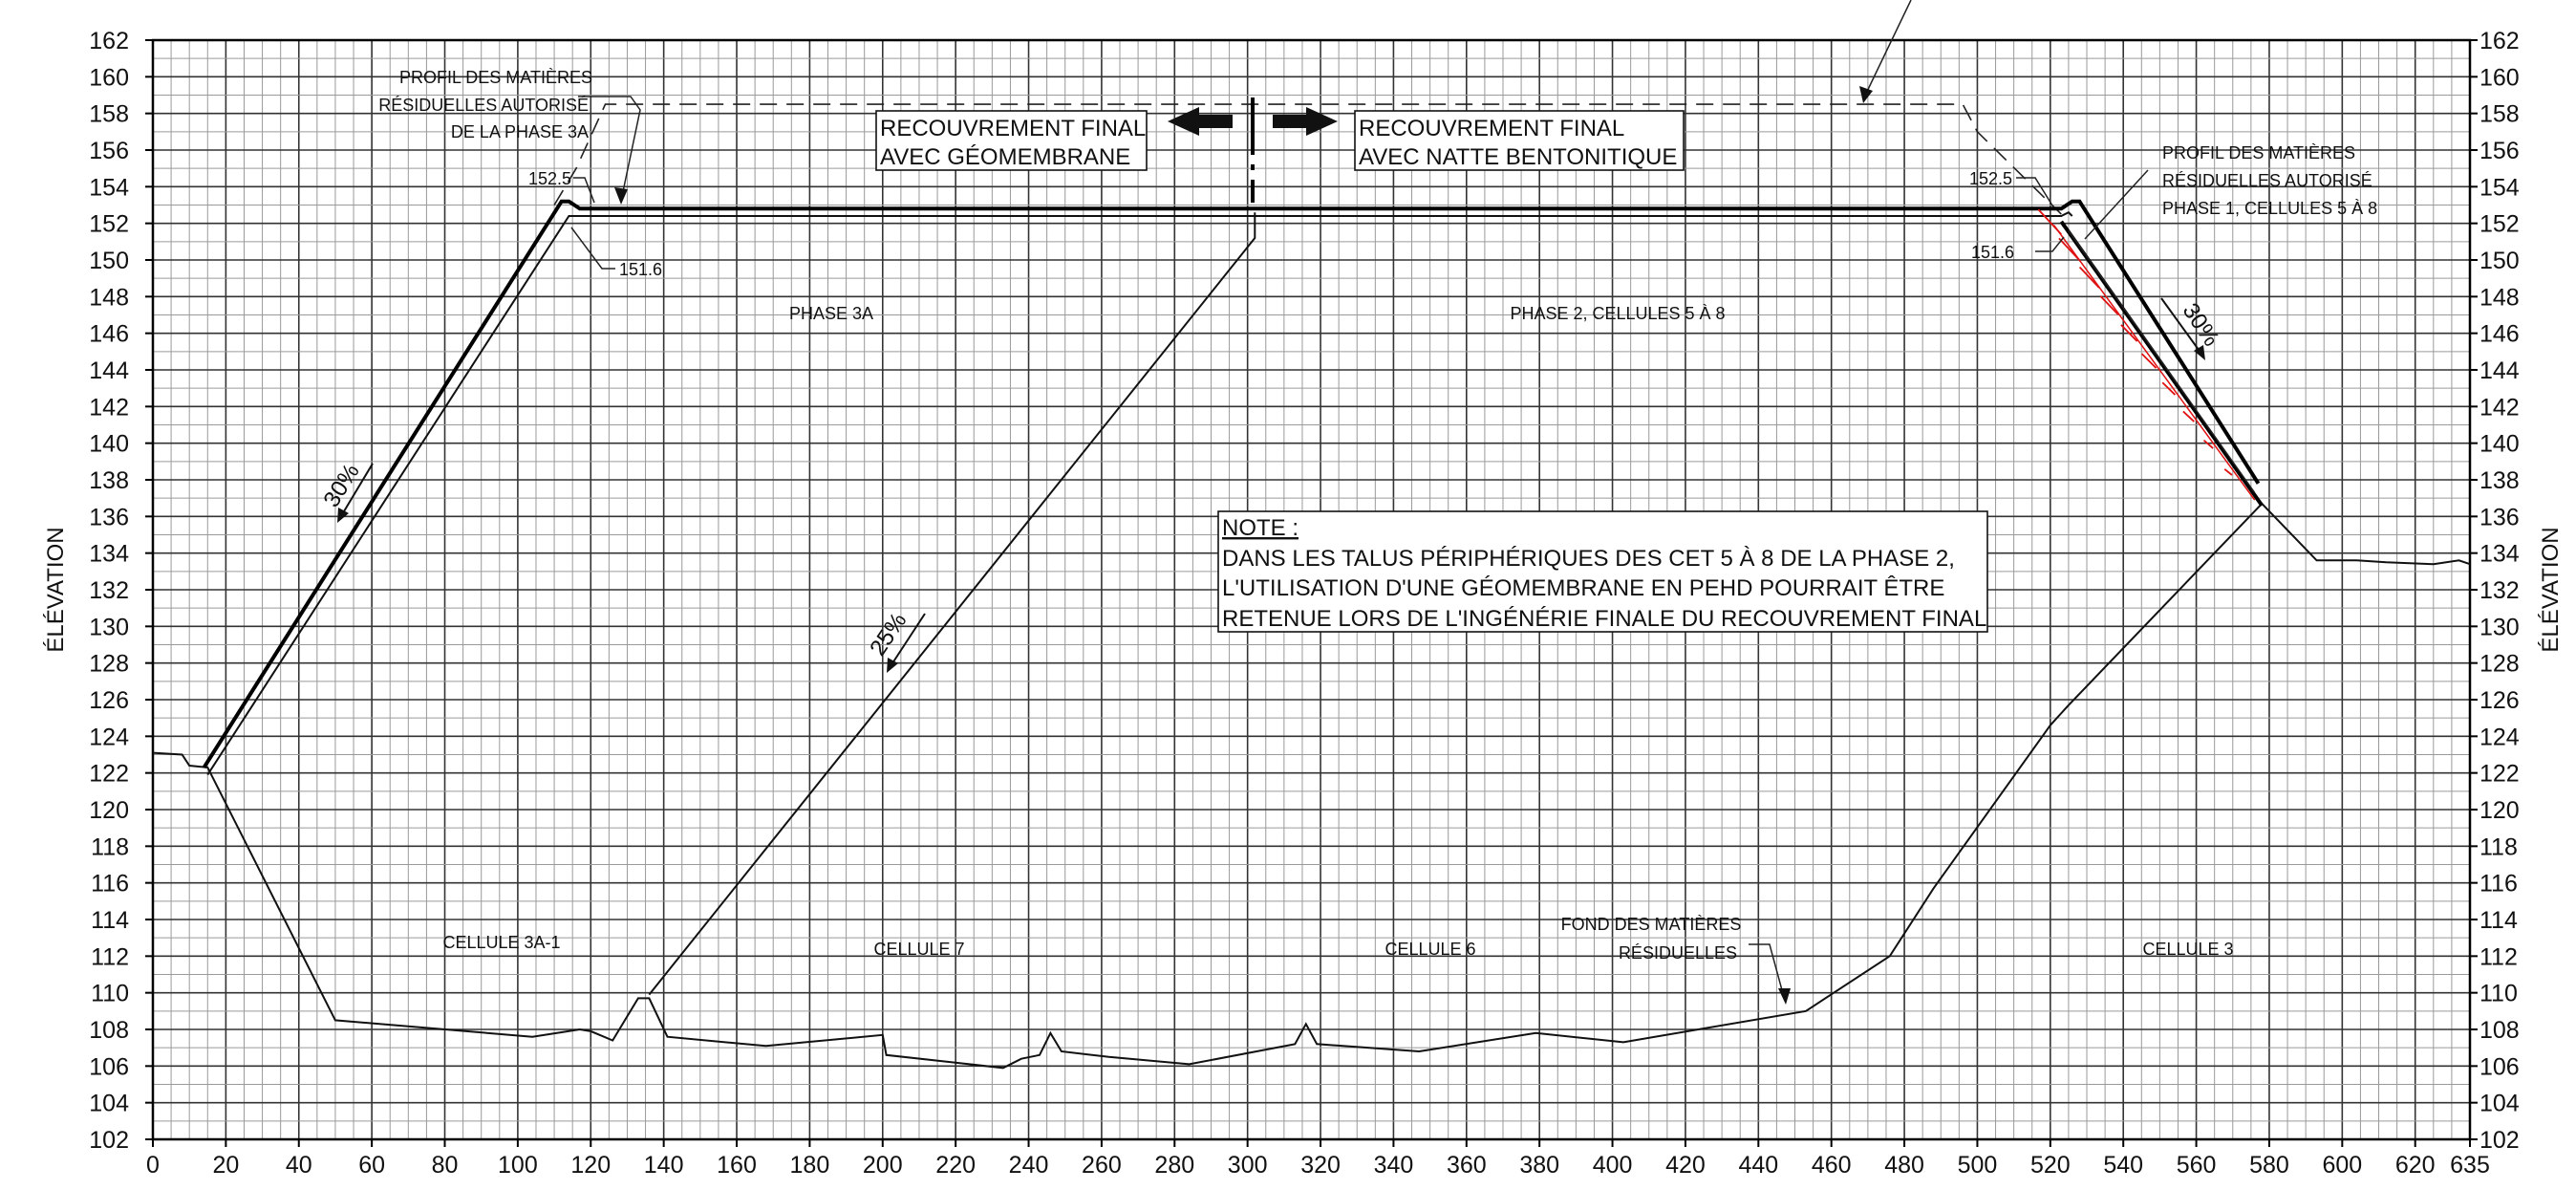 This screenshot has width=2576, height=1190. I want to click on y-tick-label-left: 108, so click(109, 1030).